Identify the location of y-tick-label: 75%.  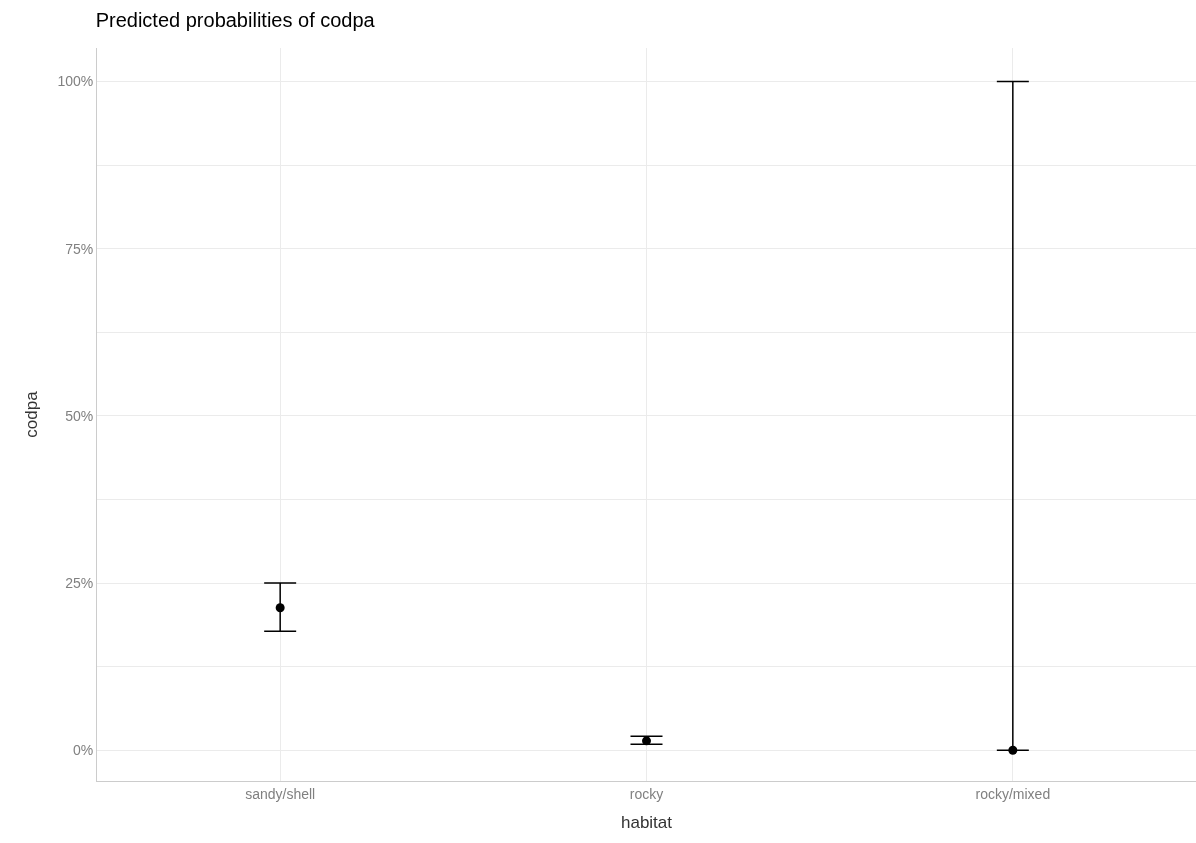
(79, 248).